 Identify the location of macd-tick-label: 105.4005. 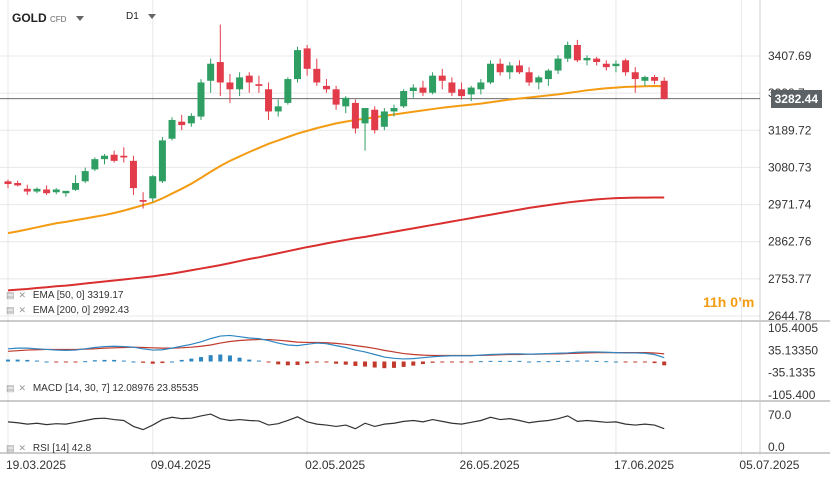
(793, 328).